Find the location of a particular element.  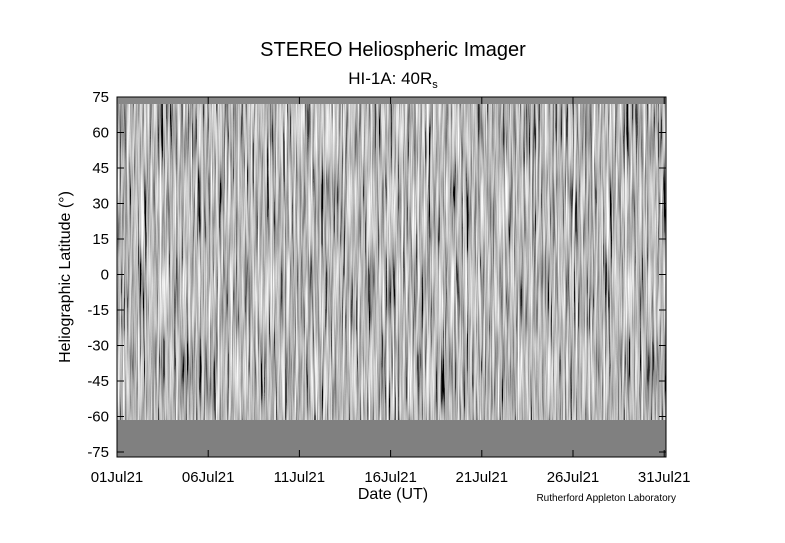

y-tick-label: -75 is located at coordinates (98, 452).